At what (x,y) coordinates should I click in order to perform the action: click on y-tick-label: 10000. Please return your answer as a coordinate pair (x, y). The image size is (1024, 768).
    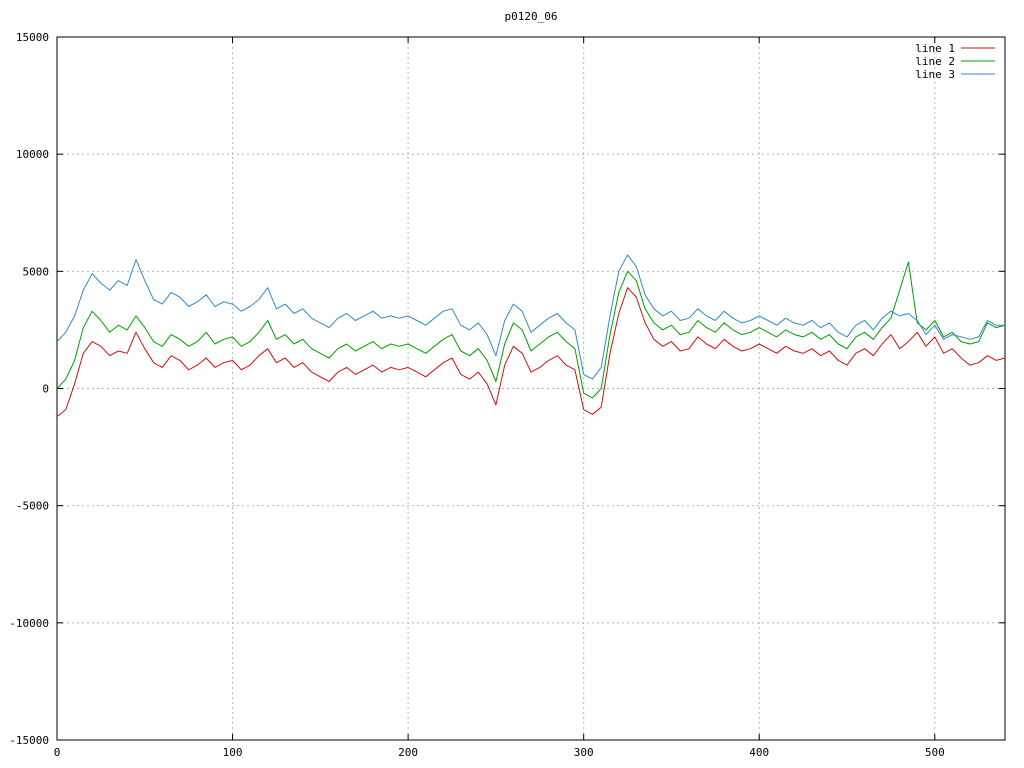
    Looking at the image, I should click on (32, 154).